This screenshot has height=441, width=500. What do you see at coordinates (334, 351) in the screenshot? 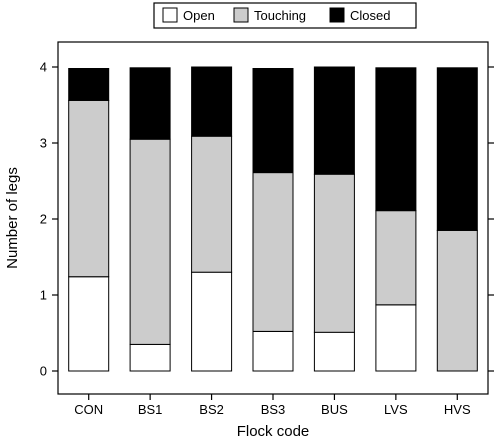
I see `bar-bus-open` at bounding box center [334, 351].